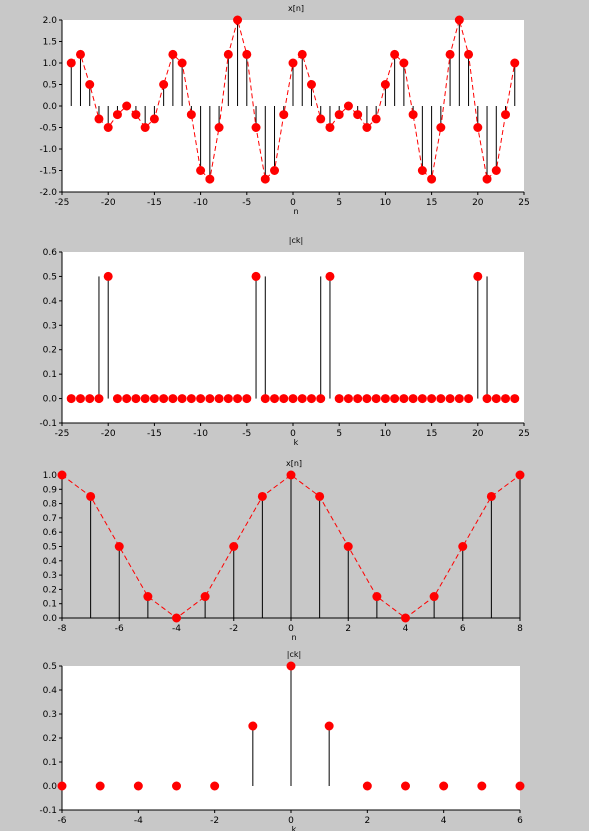 This screenshot has height=831, width=589. Describe the element at coordinates (48, 172) in the screenshot. I see `y-tick-label: -1.5` at that location.